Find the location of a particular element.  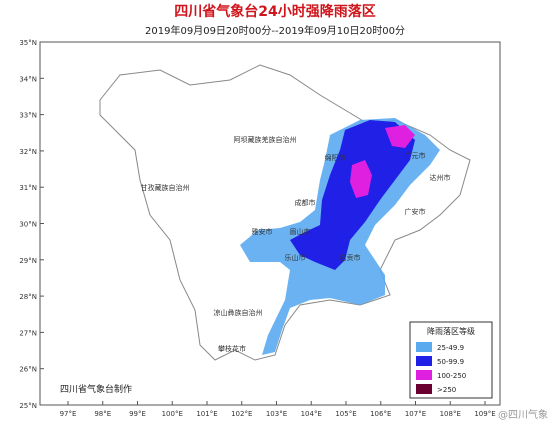

lon-label: 100°E is located at coordinates (172, 414).